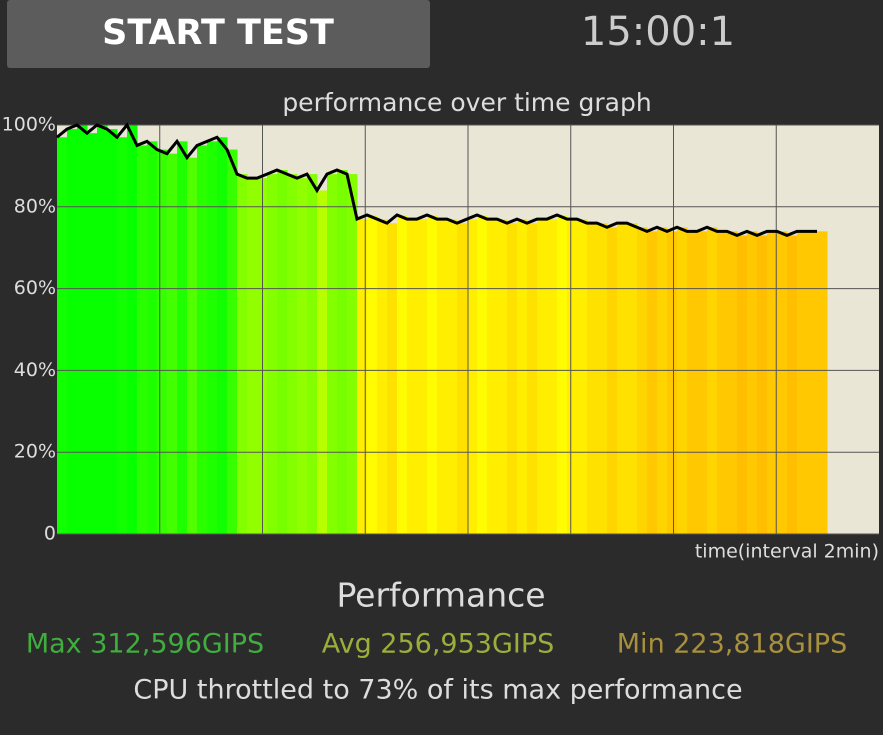  I want to click on start-button, so click(218, 34).